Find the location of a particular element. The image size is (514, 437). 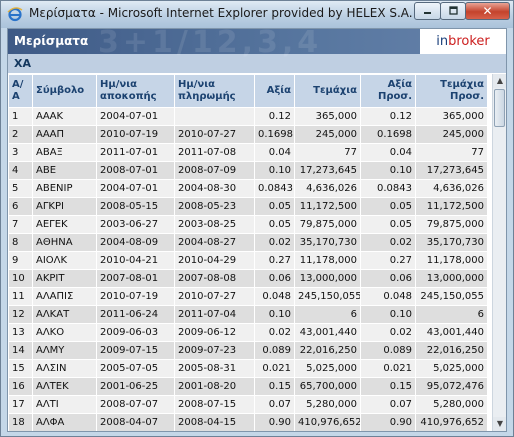

column-header: Τεμάχια Προσ. is located at coordinates (451, 91).